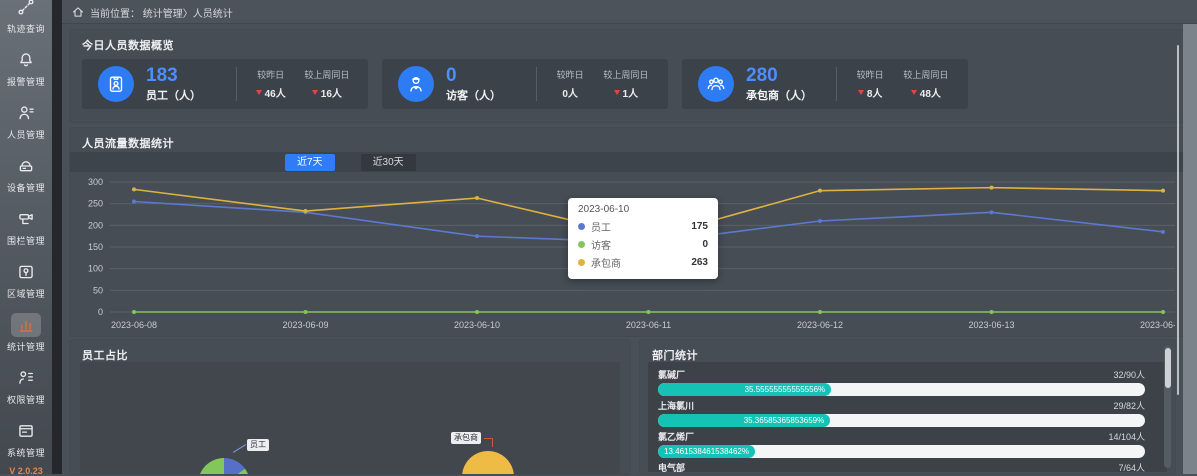 The image size is (1197, 476). Describe the element at coordinates (477, 325) in the screenshot. I see `svg-text: 2023-06-10` at that location.